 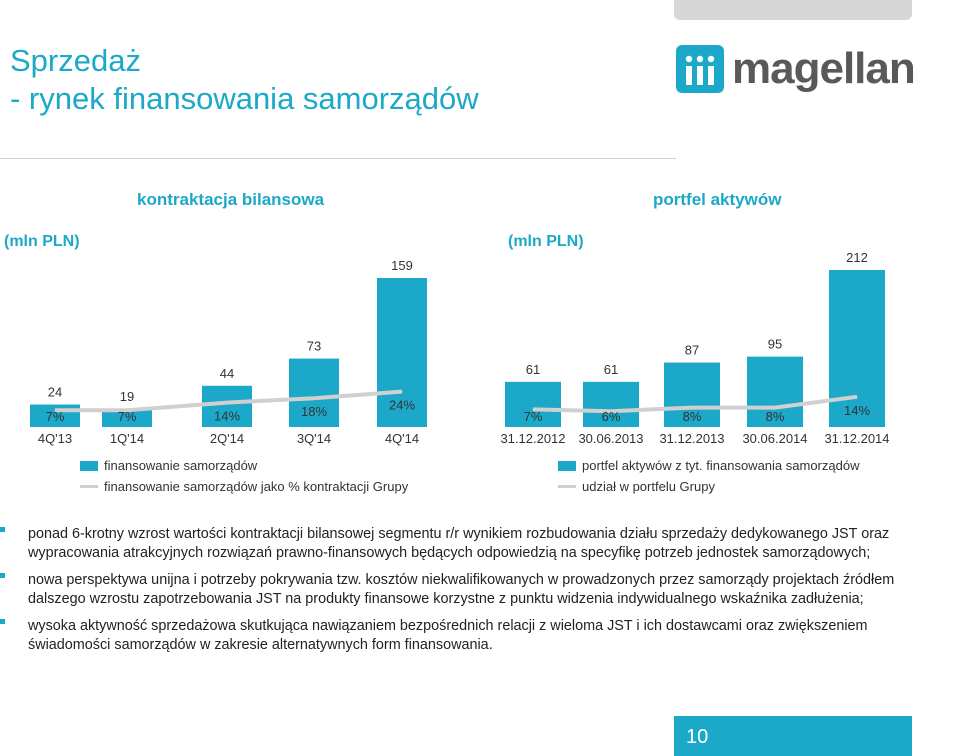 I want to click on category-label: 31.12.2014, so click(x=856, y=438).